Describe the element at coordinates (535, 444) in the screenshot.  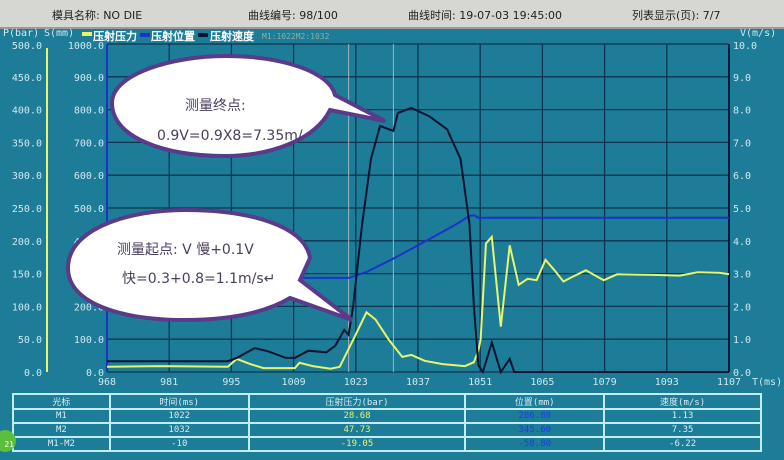
I see `table-cell: -58.80` at that location.